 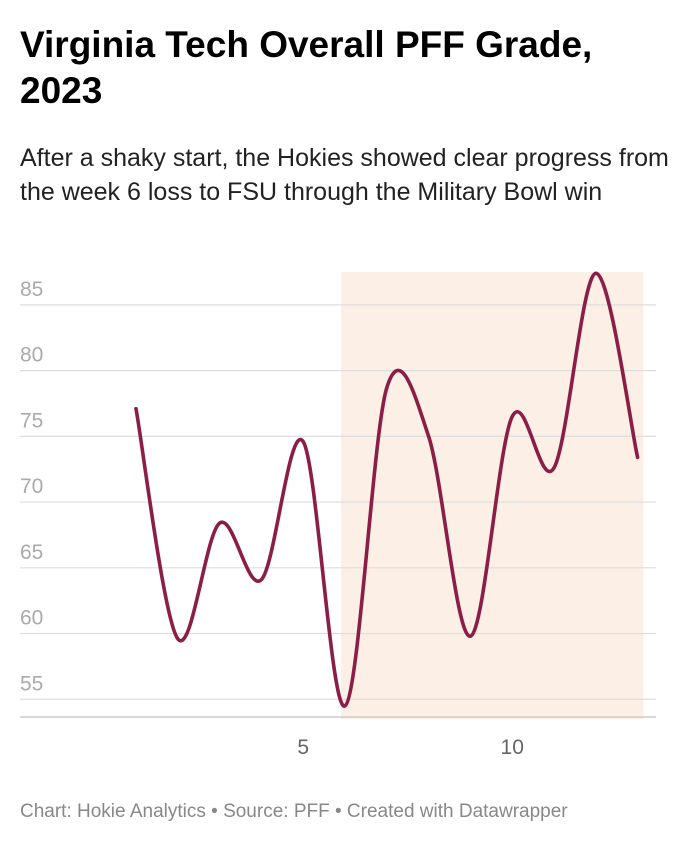 What do you see at coordinates (31, 289) in the screenshot?
I see `y-tick-label-85: 85` at bounding box center [31, 289].